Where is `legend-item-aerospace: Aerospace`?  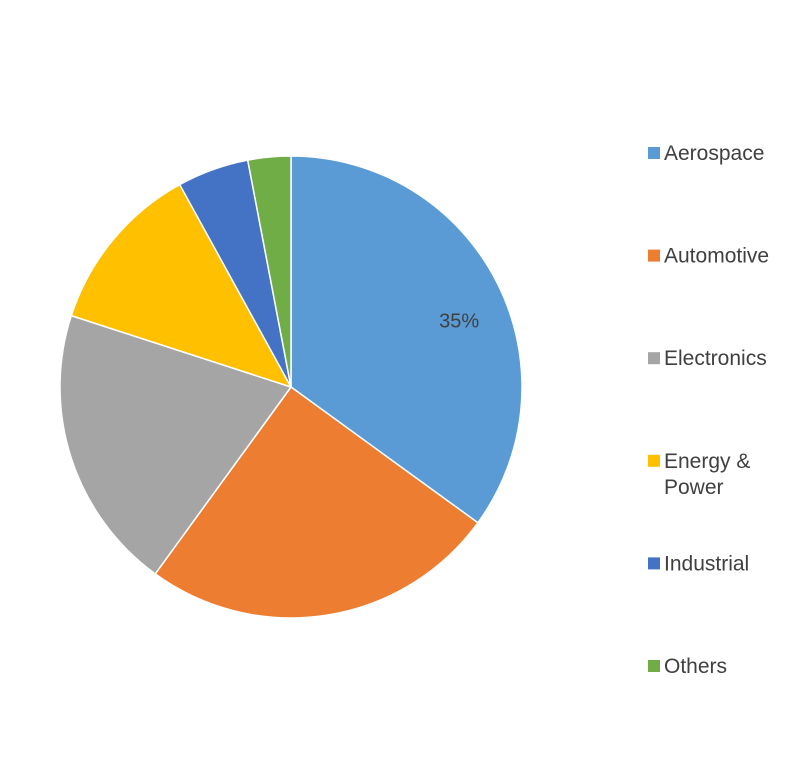 legend-item-aerospace: Aerospace is located at coordinates (706, 153).